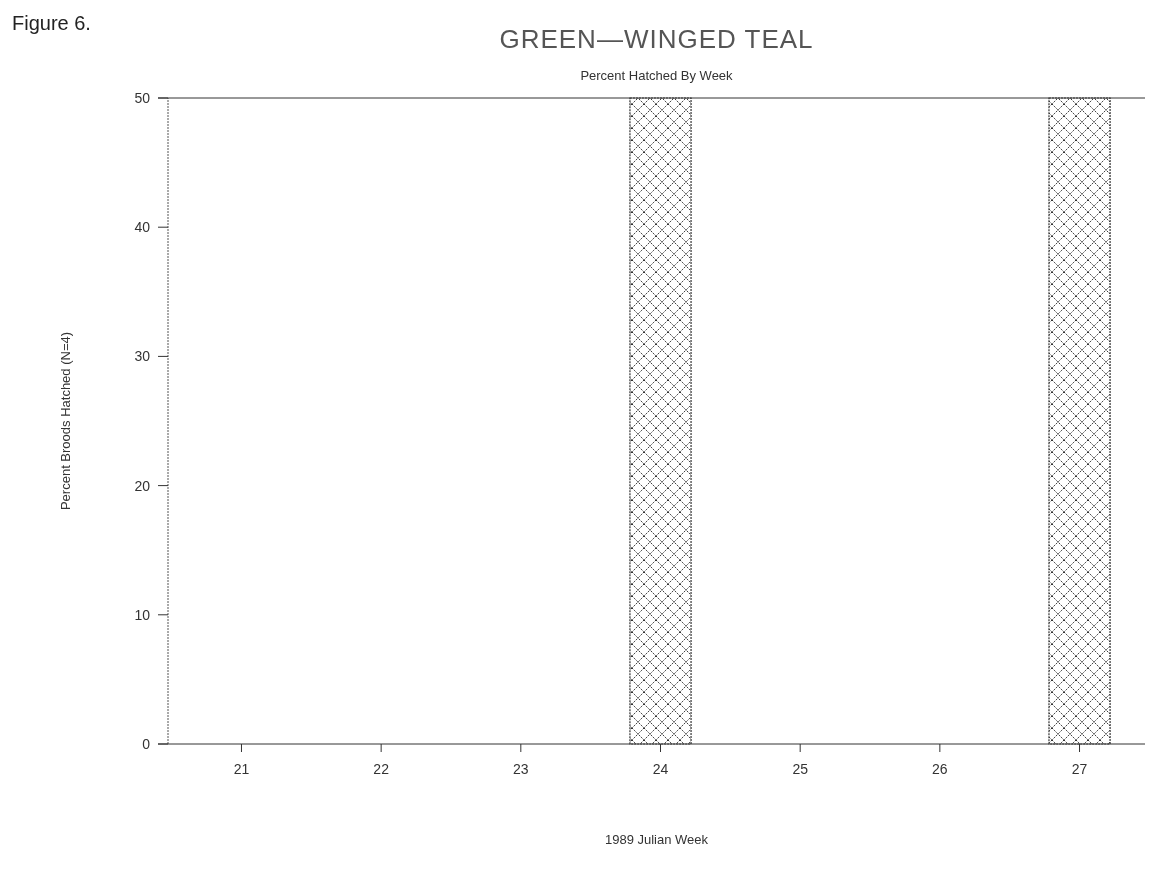 The image size is (1173, 882). I want to click on x-tick-label: 24, so click(660, 769).